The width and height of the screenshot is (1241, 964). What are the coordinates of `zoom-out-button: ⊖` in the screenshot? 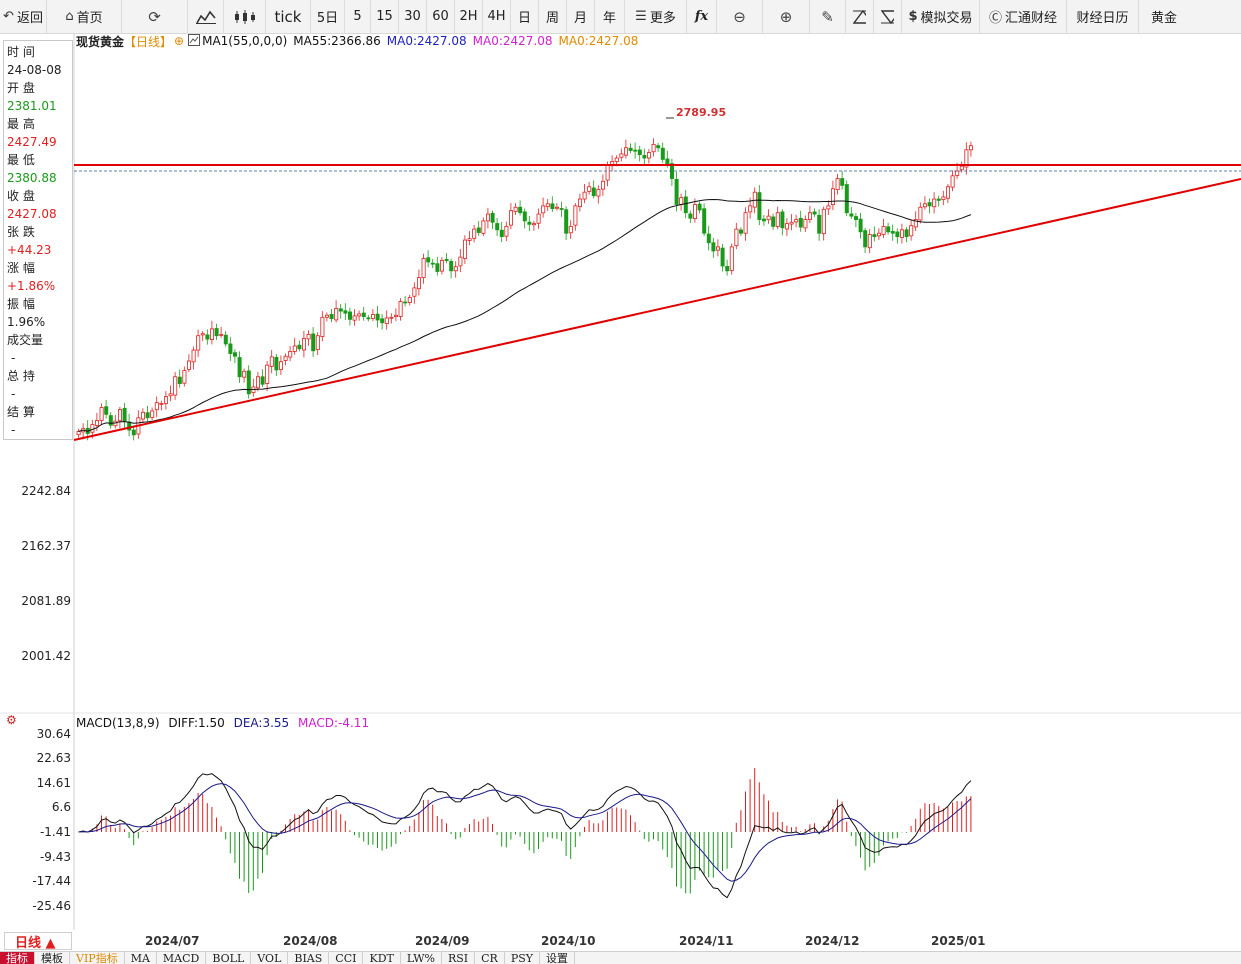 It's located at (740, 17).